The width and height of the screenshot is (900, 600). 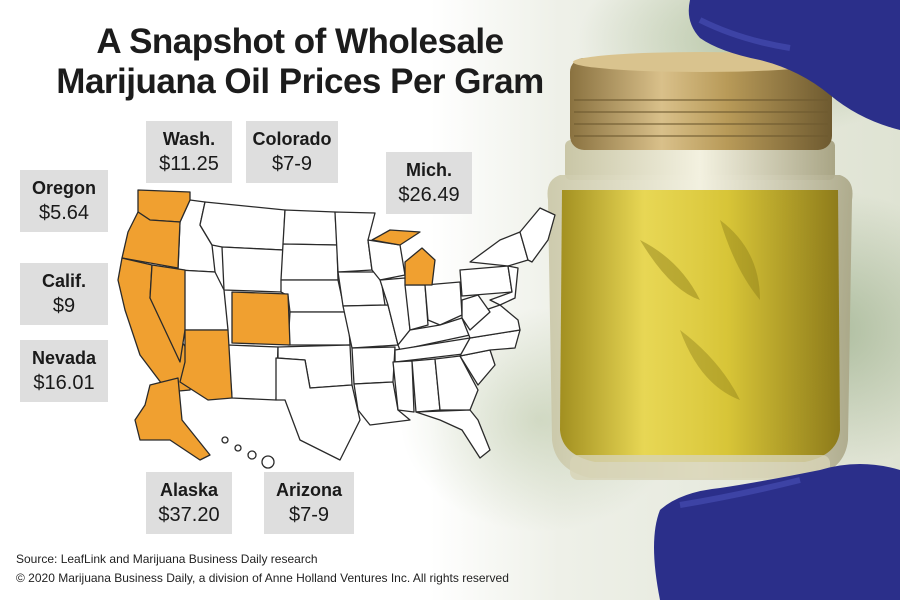 I want to click on label-oregon: Oregon $5.64, so click(x=64, y=201).